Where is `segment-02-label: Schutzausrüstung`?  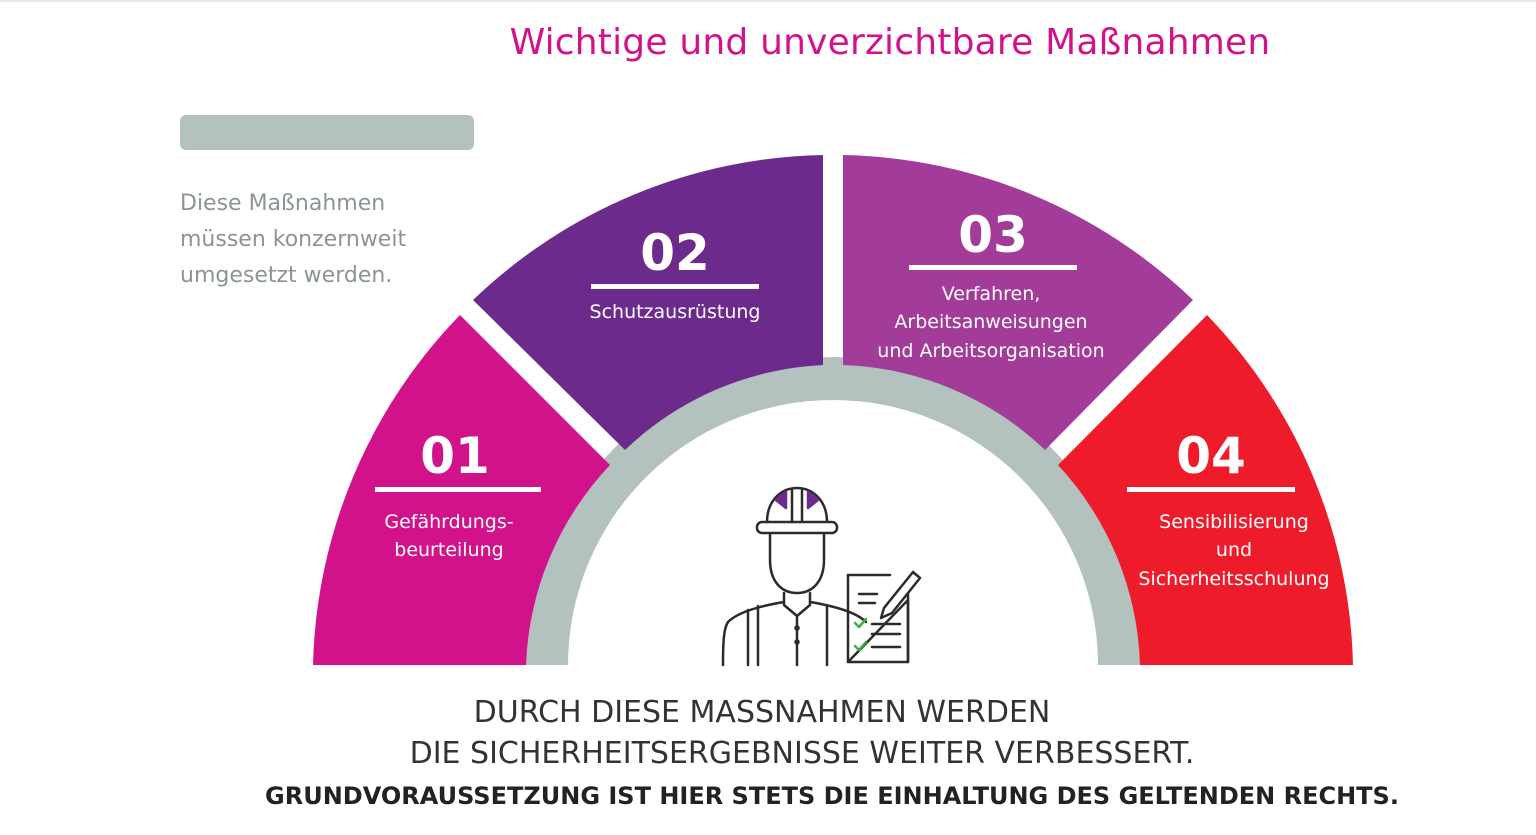
segment-02-label: Schutzausrüstung is located at coordinates (675, 312).